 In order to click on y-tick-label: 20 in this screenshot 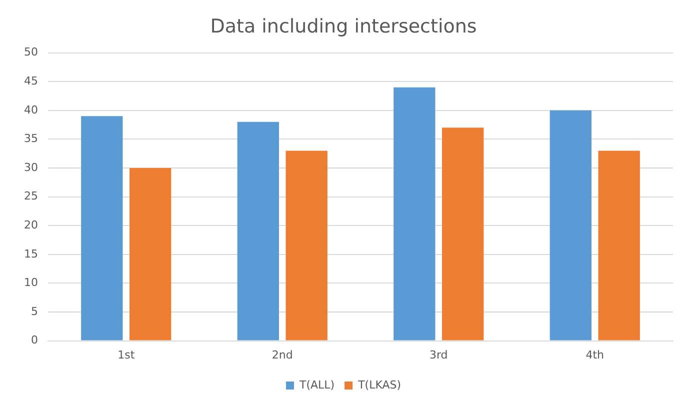, I will do `click(31, 225)`.